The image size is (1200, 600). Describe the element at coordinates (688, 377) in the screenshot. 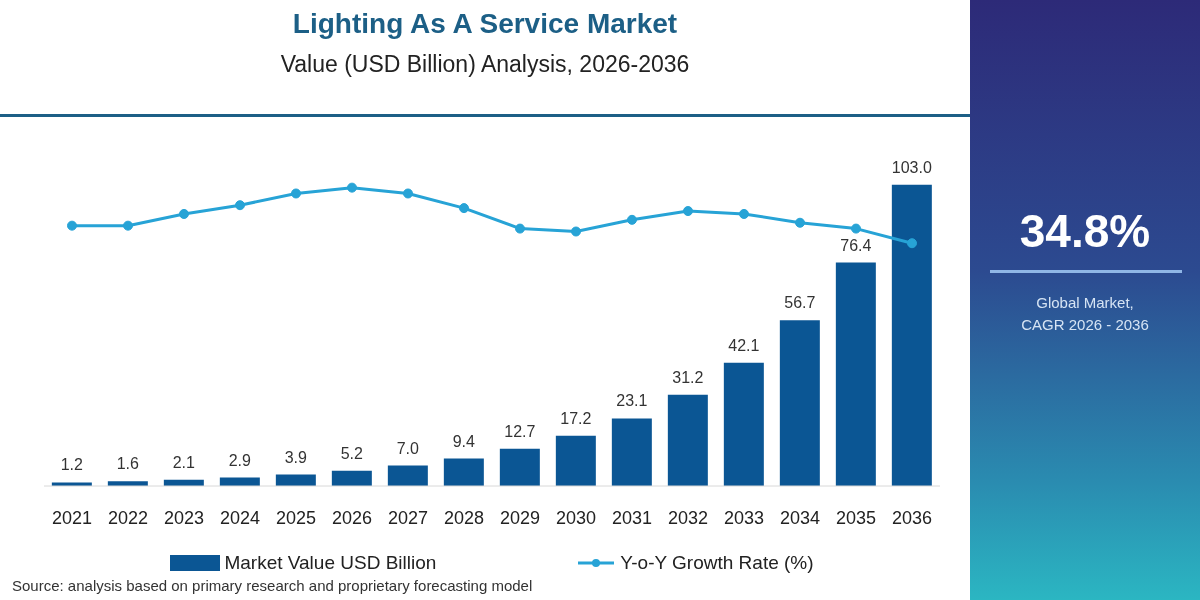

I see `data-label: 31.2` at that location.